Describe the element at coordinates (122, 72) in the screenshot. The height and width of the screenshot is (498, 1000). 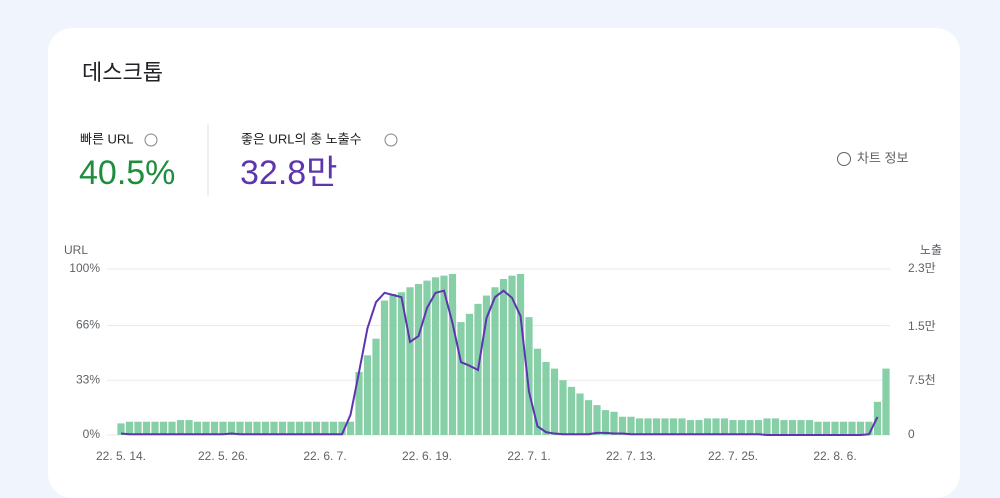
I see `card-title: 데스크톱` at that location.